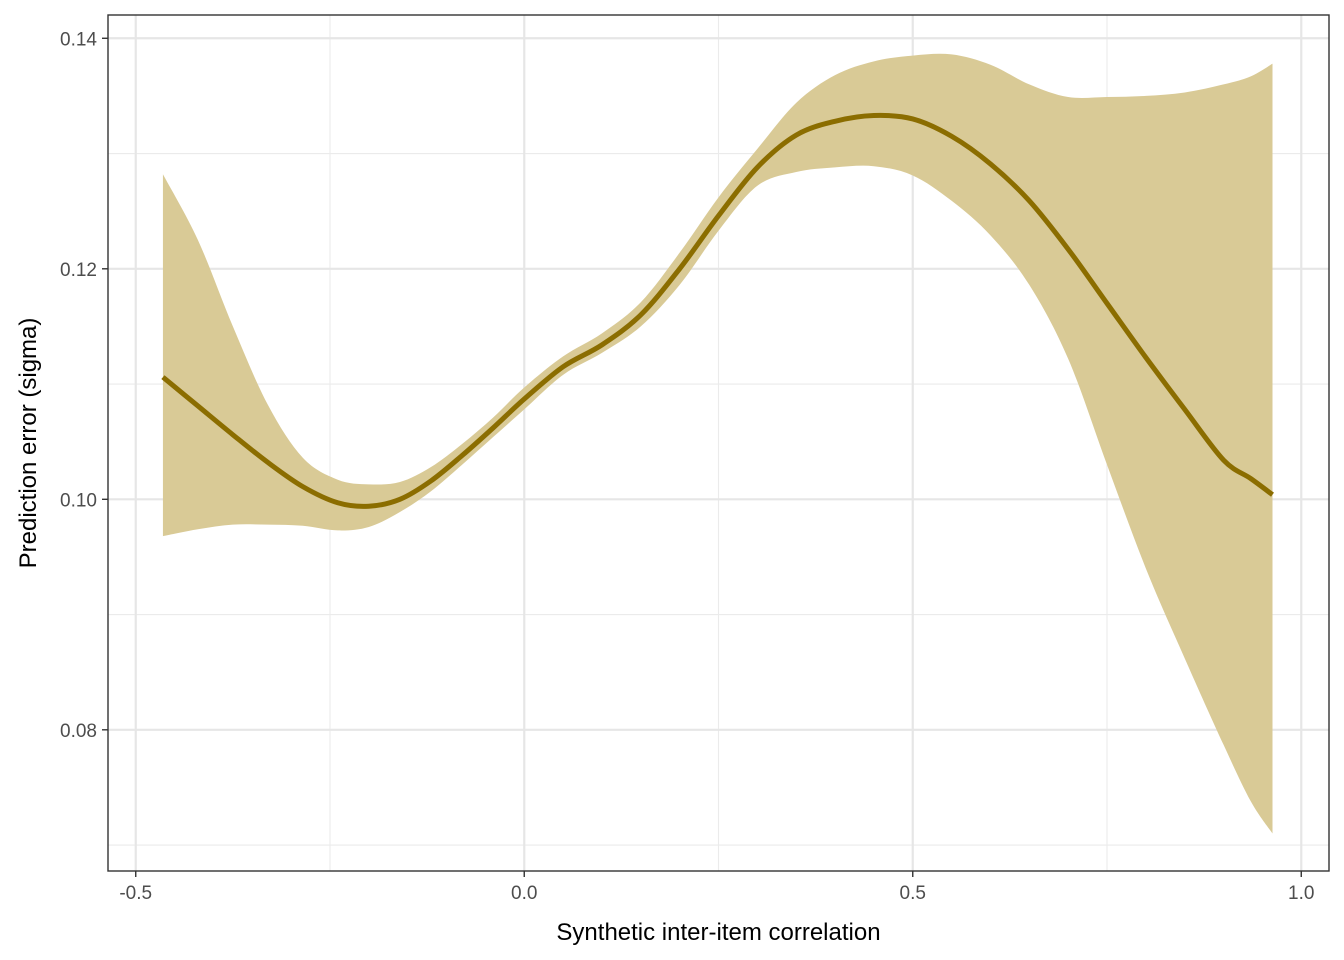 The image size is (1344, 960). What do you see at coordinates (78, 500) in the screenshot?
I see `y-tick-label: 0.10` at bounding box center [78, 500].